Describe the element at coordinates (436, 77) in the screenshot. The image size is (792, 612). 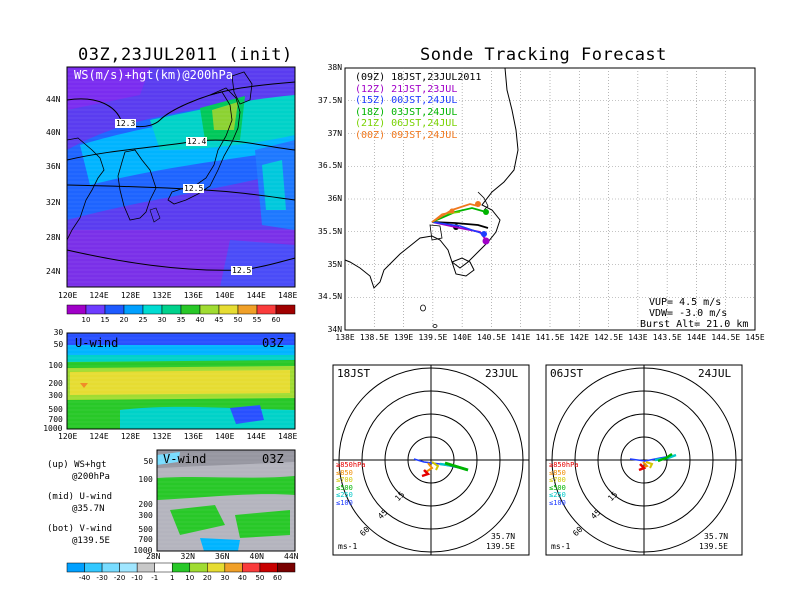
I see `legend-jst: 18JST,23JUL2011` at that location.